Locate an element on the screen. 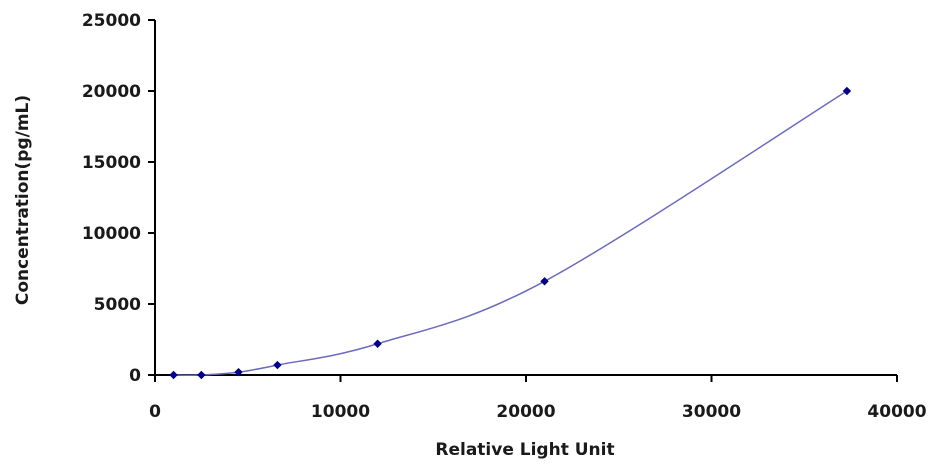 This screenshot has width=936, height=466. y-axis-title-group: Concentration(pg/mL) is located at coordinates (23, 200).